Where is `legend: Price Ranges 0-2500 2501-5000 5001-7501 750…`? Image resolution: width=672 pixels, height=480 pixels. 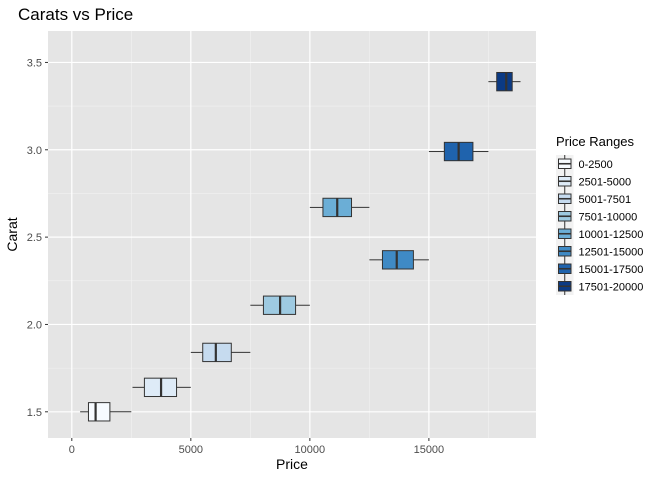 legend: Price Ranges 0-2500 2501-5000 5001-7501 750… is located at coordinates (599, 214).